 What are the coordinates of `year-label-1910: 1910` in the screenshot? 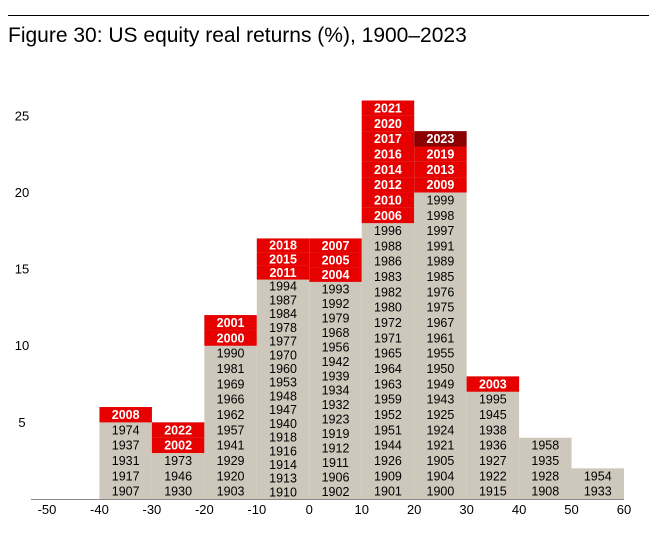 It's located at (283, 492).